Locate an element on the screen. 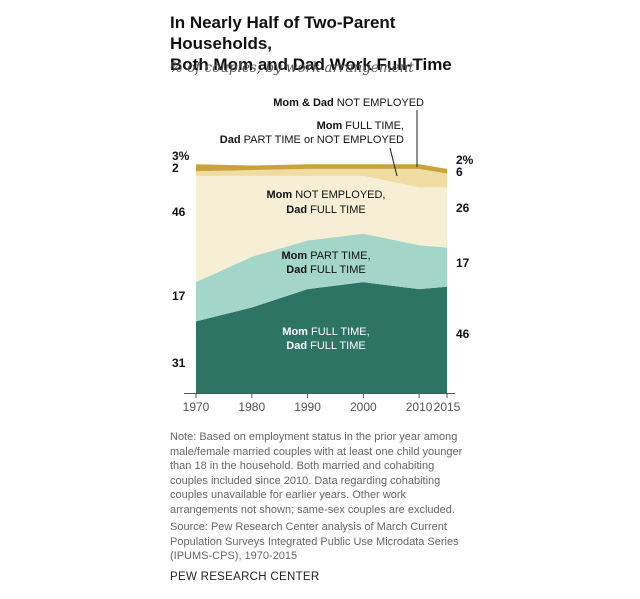 This screenshot has width=640, height=599. chart-subtitle: % of couples, by work arrangement is located at coordinates (292, 68).